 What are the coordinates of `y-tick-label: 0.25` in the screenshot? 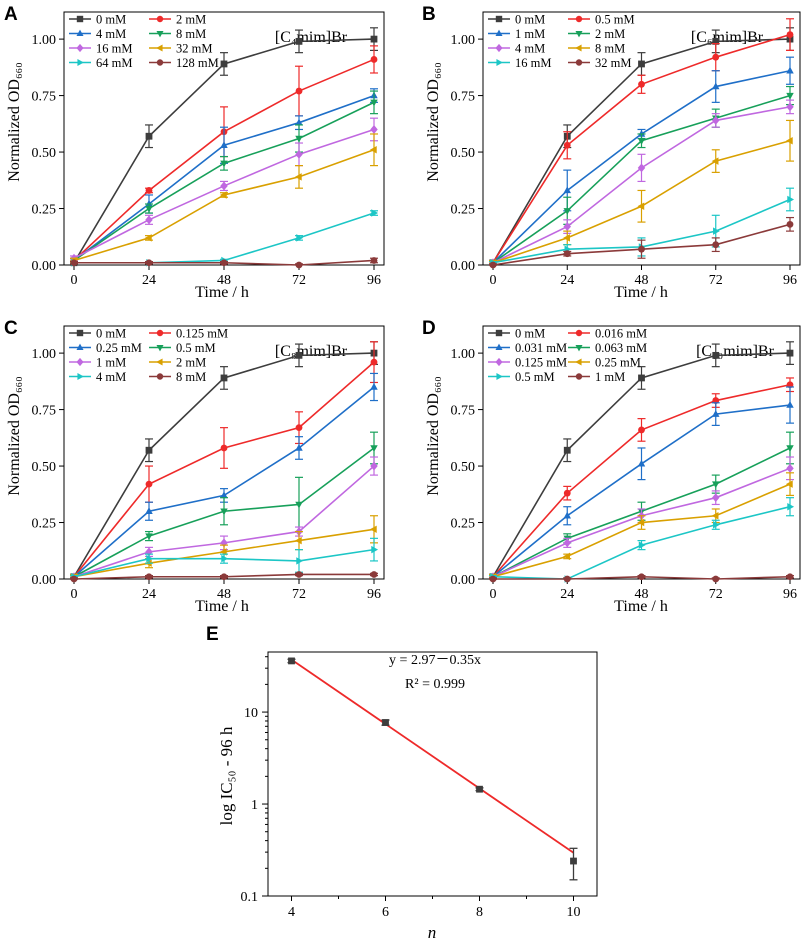 It's located at (44, 524).